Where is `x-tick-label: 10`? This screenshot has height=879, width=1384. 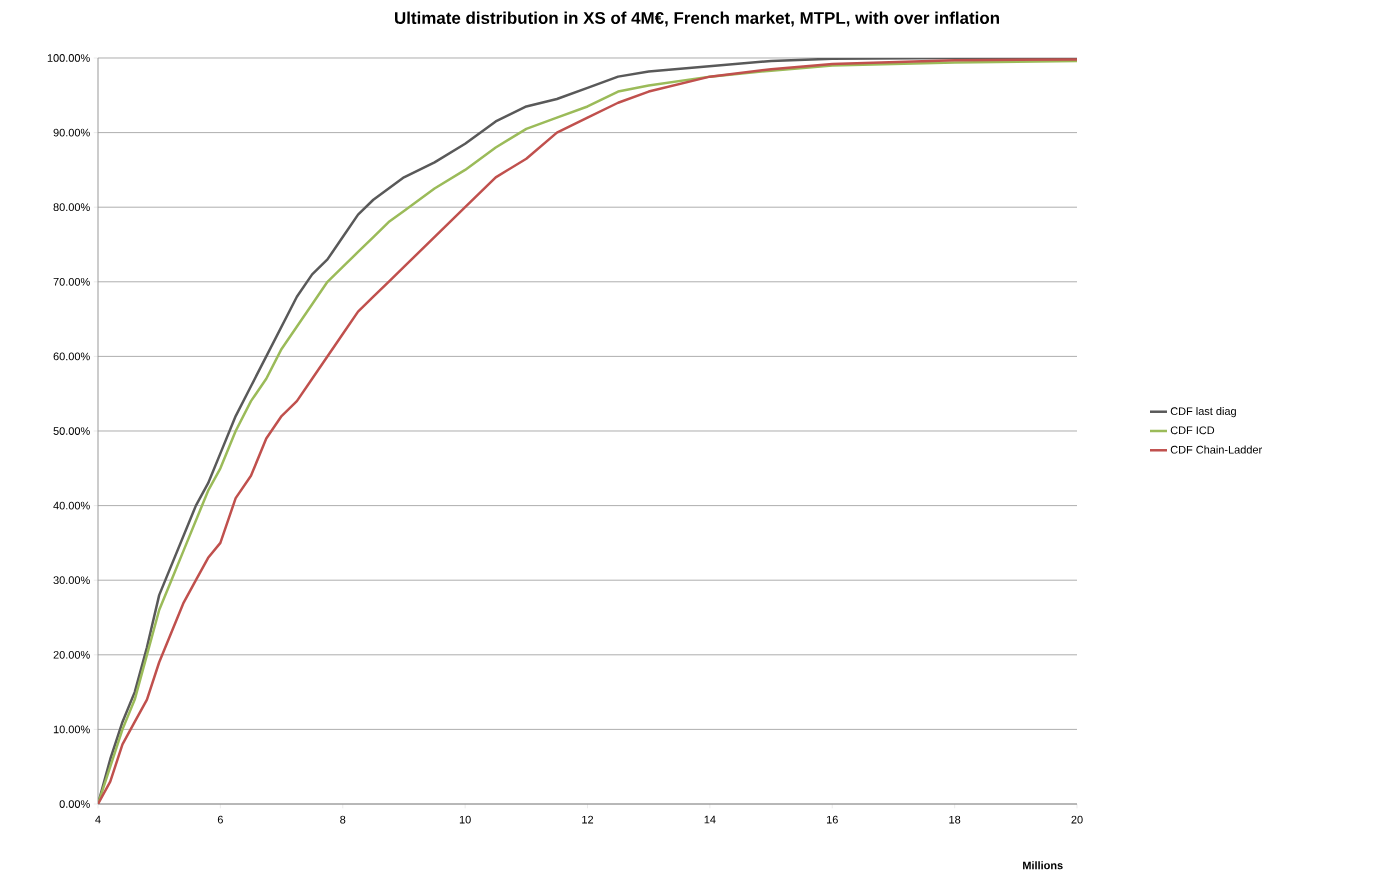
x-tick-label: 10 is located at coordinates (465, 819).